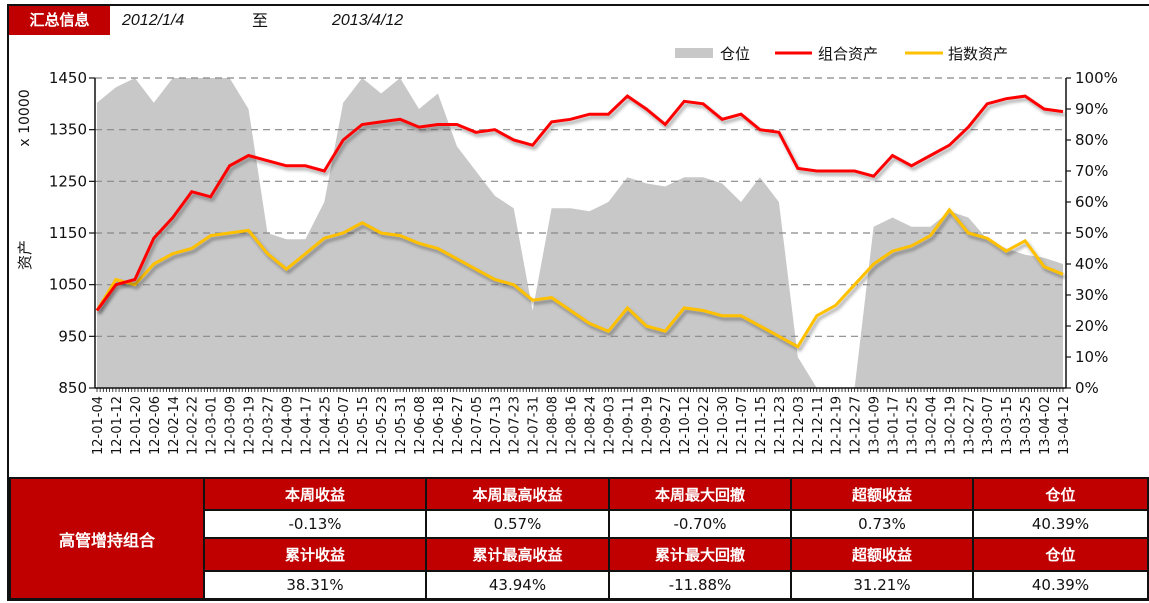 This screenshot has width=1149, height=603. Describe the element at coordinates (72, 388) in the screenshot. I see `y-tick-label: 850` at that location.